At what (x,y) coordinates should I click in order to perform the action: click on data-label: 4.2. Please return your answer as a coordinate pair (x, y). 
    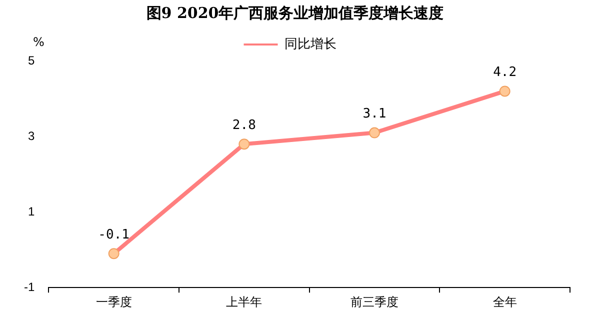
    Looking at the image, I should click on (505, 72).